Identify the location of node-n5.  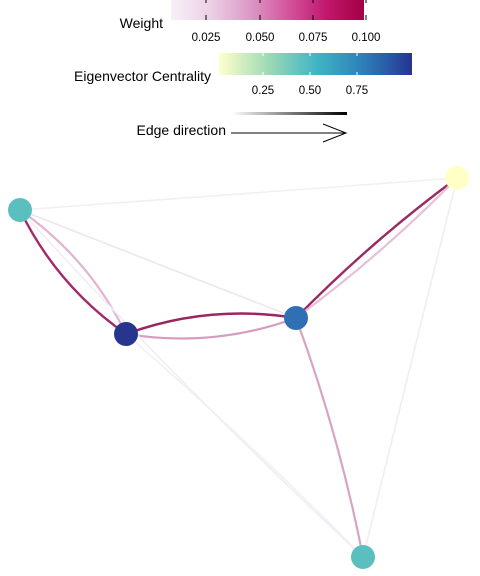
(363, 557).